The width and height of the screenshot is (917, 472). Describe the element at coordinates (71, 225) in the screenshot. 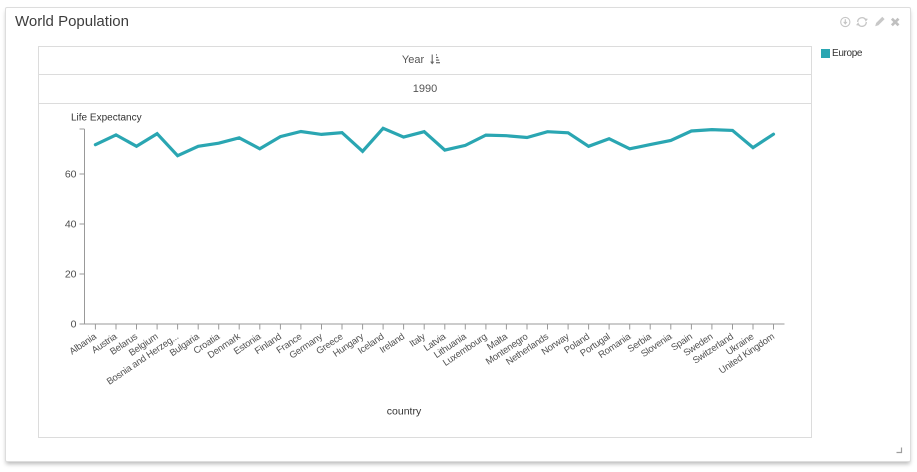

I see `svg-text: 40` at that location.